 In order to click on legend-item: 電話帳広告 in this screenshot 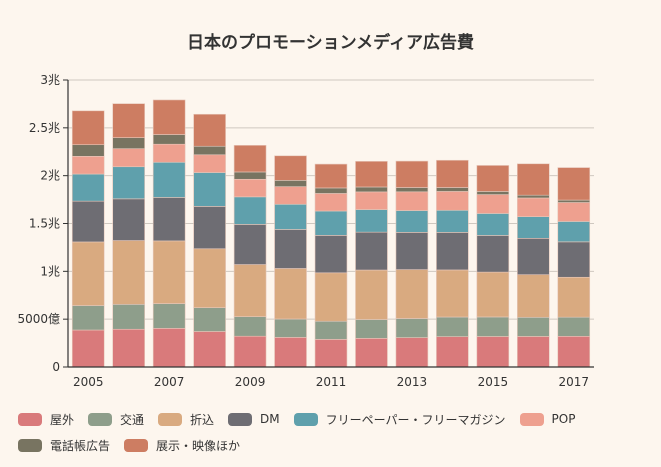, I will do `click(64, 445)`.